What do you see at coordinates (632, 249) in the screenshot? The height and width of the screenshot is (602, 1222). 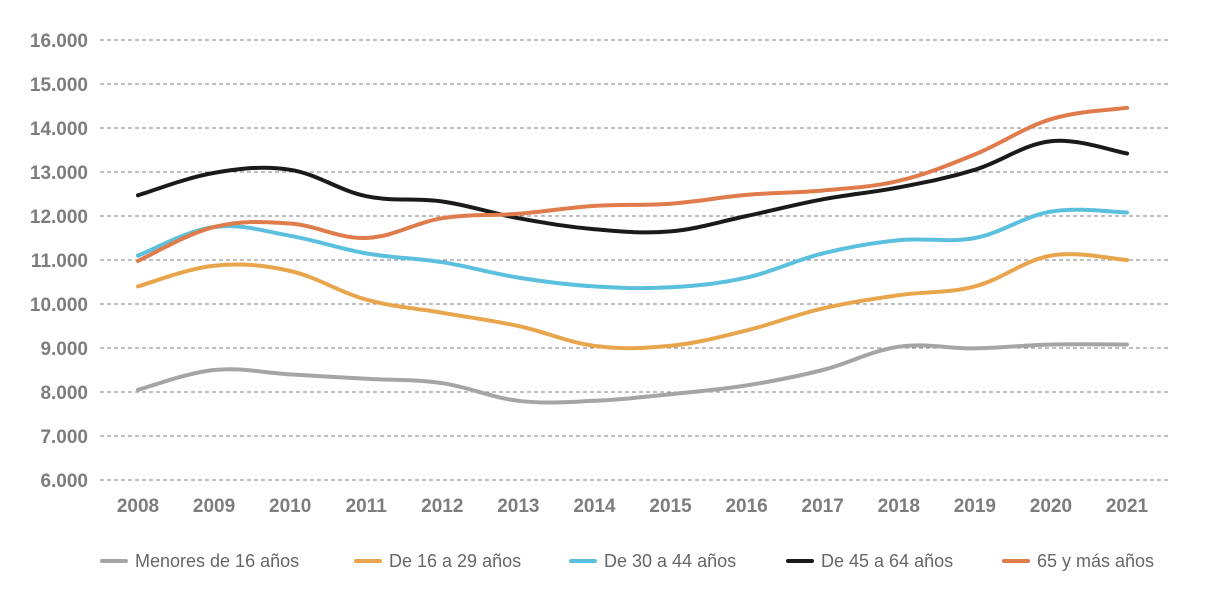 I see `series-line-de-30-a-44-anos` at bounding box center [632, 249].